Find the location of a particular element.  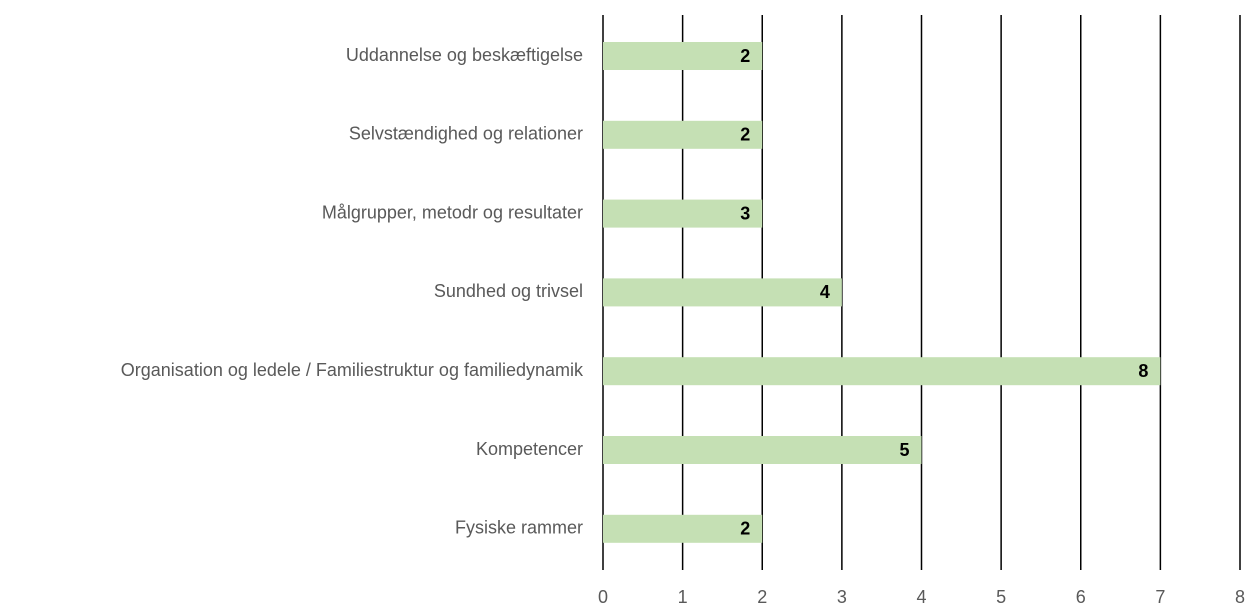

x-tick-label: 4 is located at coordinates (921, 597).